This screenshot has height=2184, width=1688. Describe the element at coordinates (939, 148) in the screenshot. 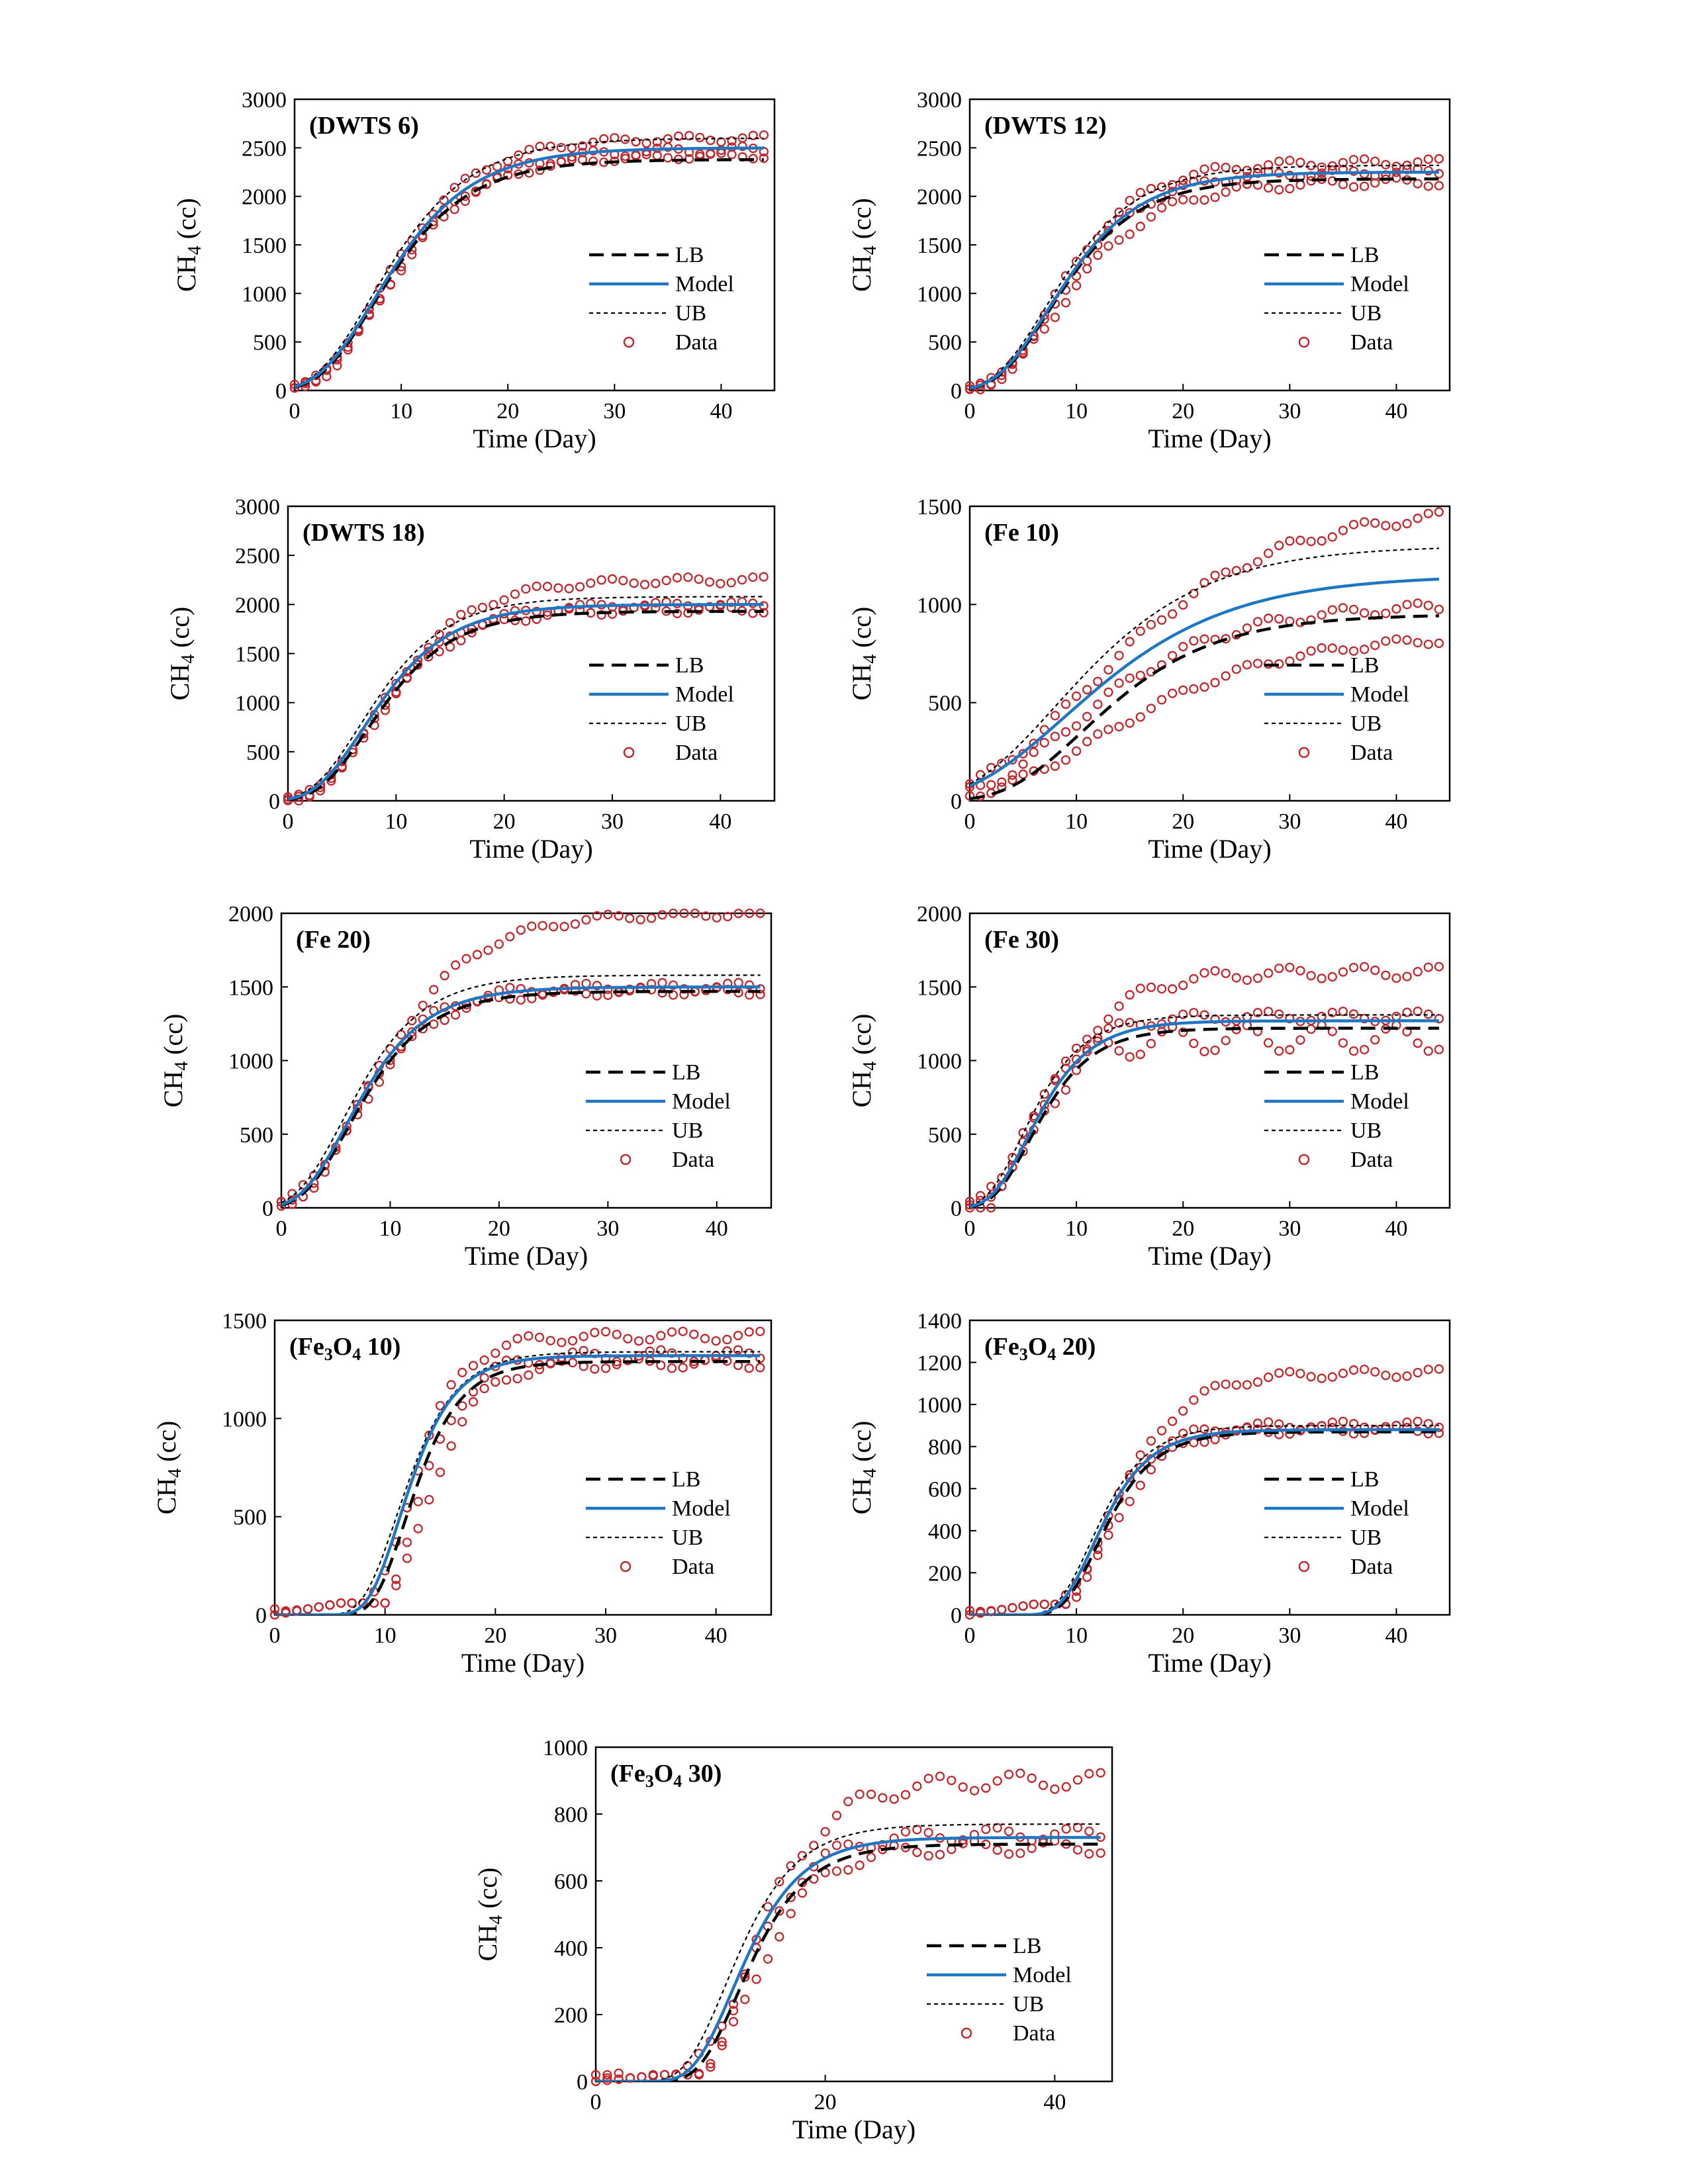

I see `y-tick-label: 2500` at that location.